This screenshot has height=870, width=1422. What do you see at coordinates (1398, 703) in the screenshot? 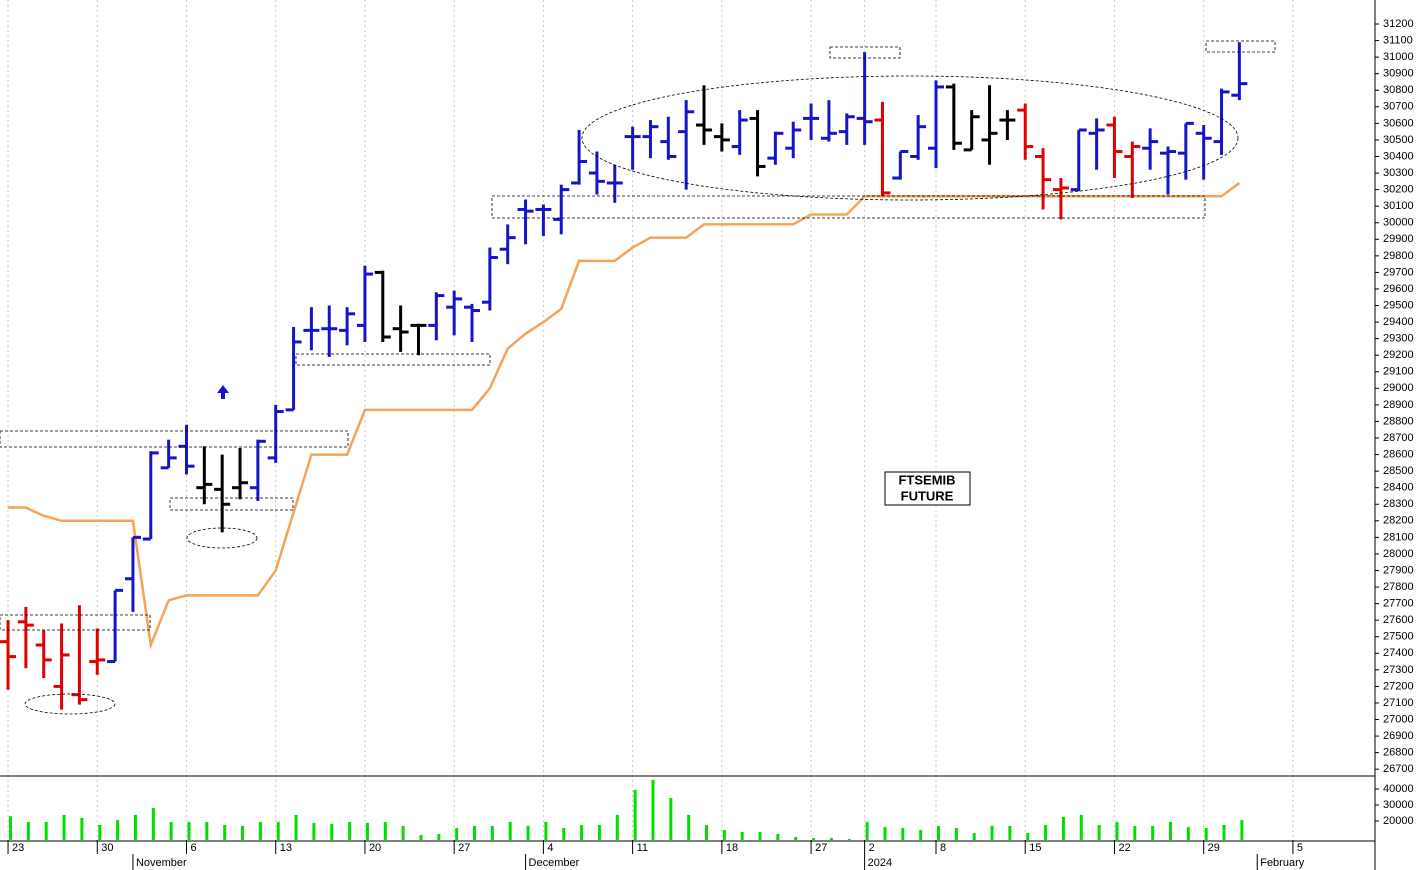
I see `y-tick-label: 27100` at bounding box center [1398, 703].